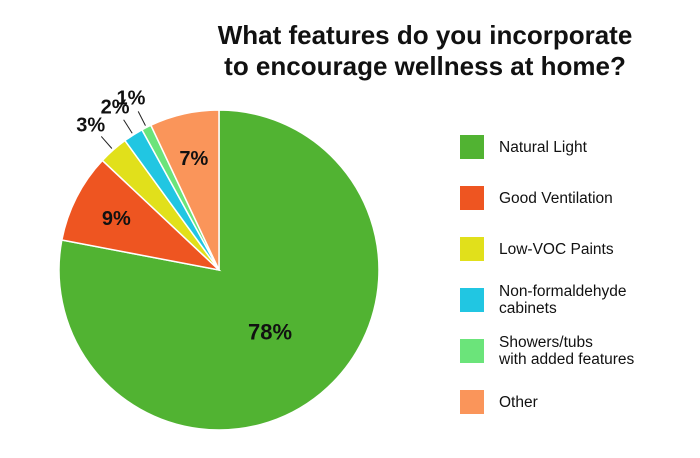  I want to click on legend-item-good-ventilation: Good Ventilation, so click(575, 198).